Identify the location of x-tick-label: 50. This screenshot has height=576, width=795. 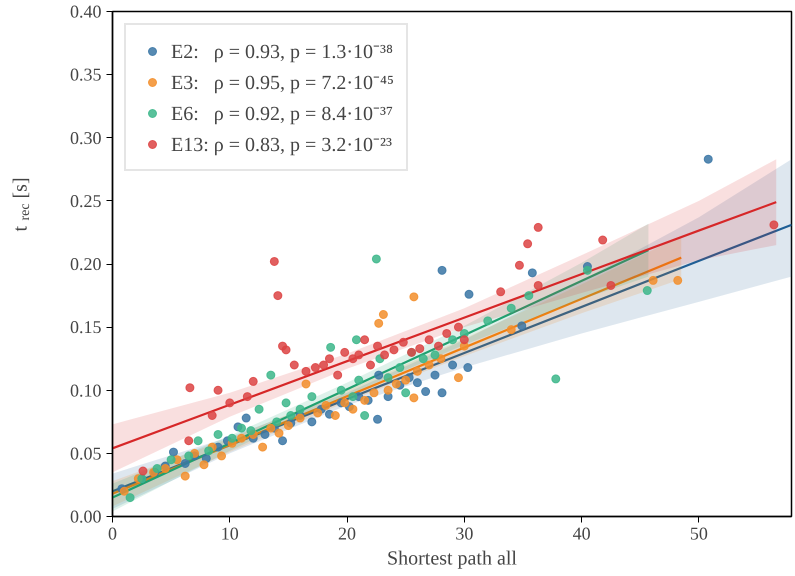
(699, 534).